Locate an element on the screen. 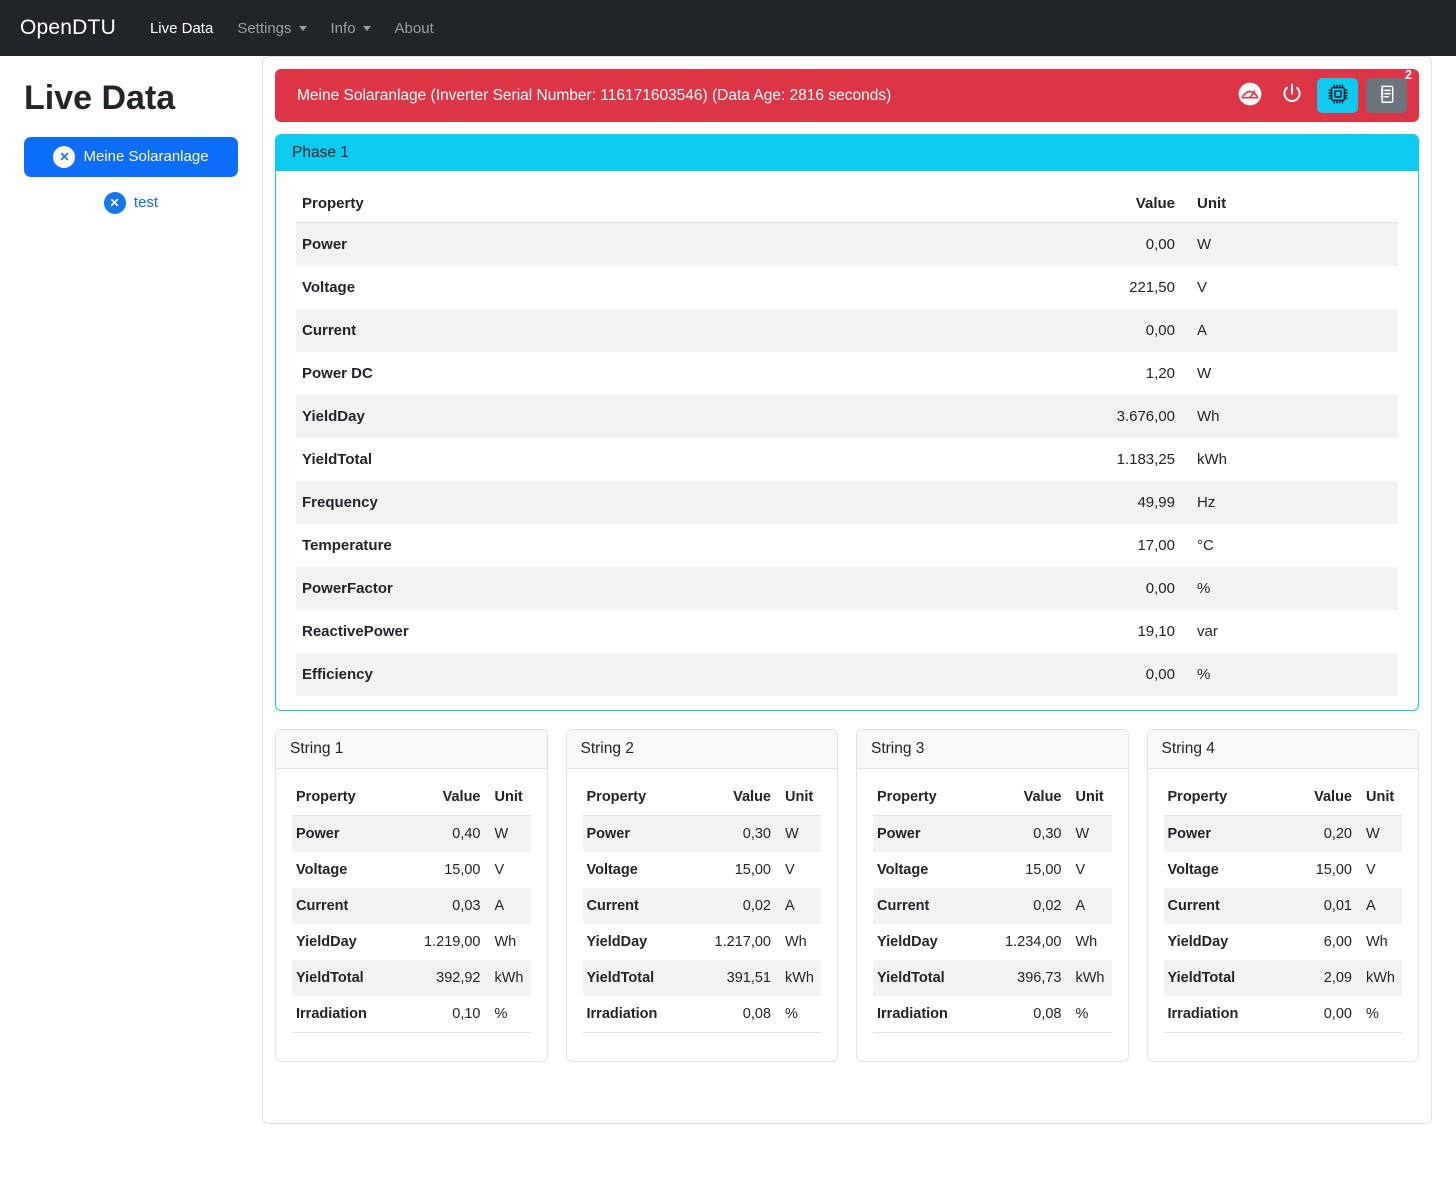 Image resolution: width=1456 pixels, height=1200 pixels. table-row: Power 0,30 W is located at coordinates (701, 833).